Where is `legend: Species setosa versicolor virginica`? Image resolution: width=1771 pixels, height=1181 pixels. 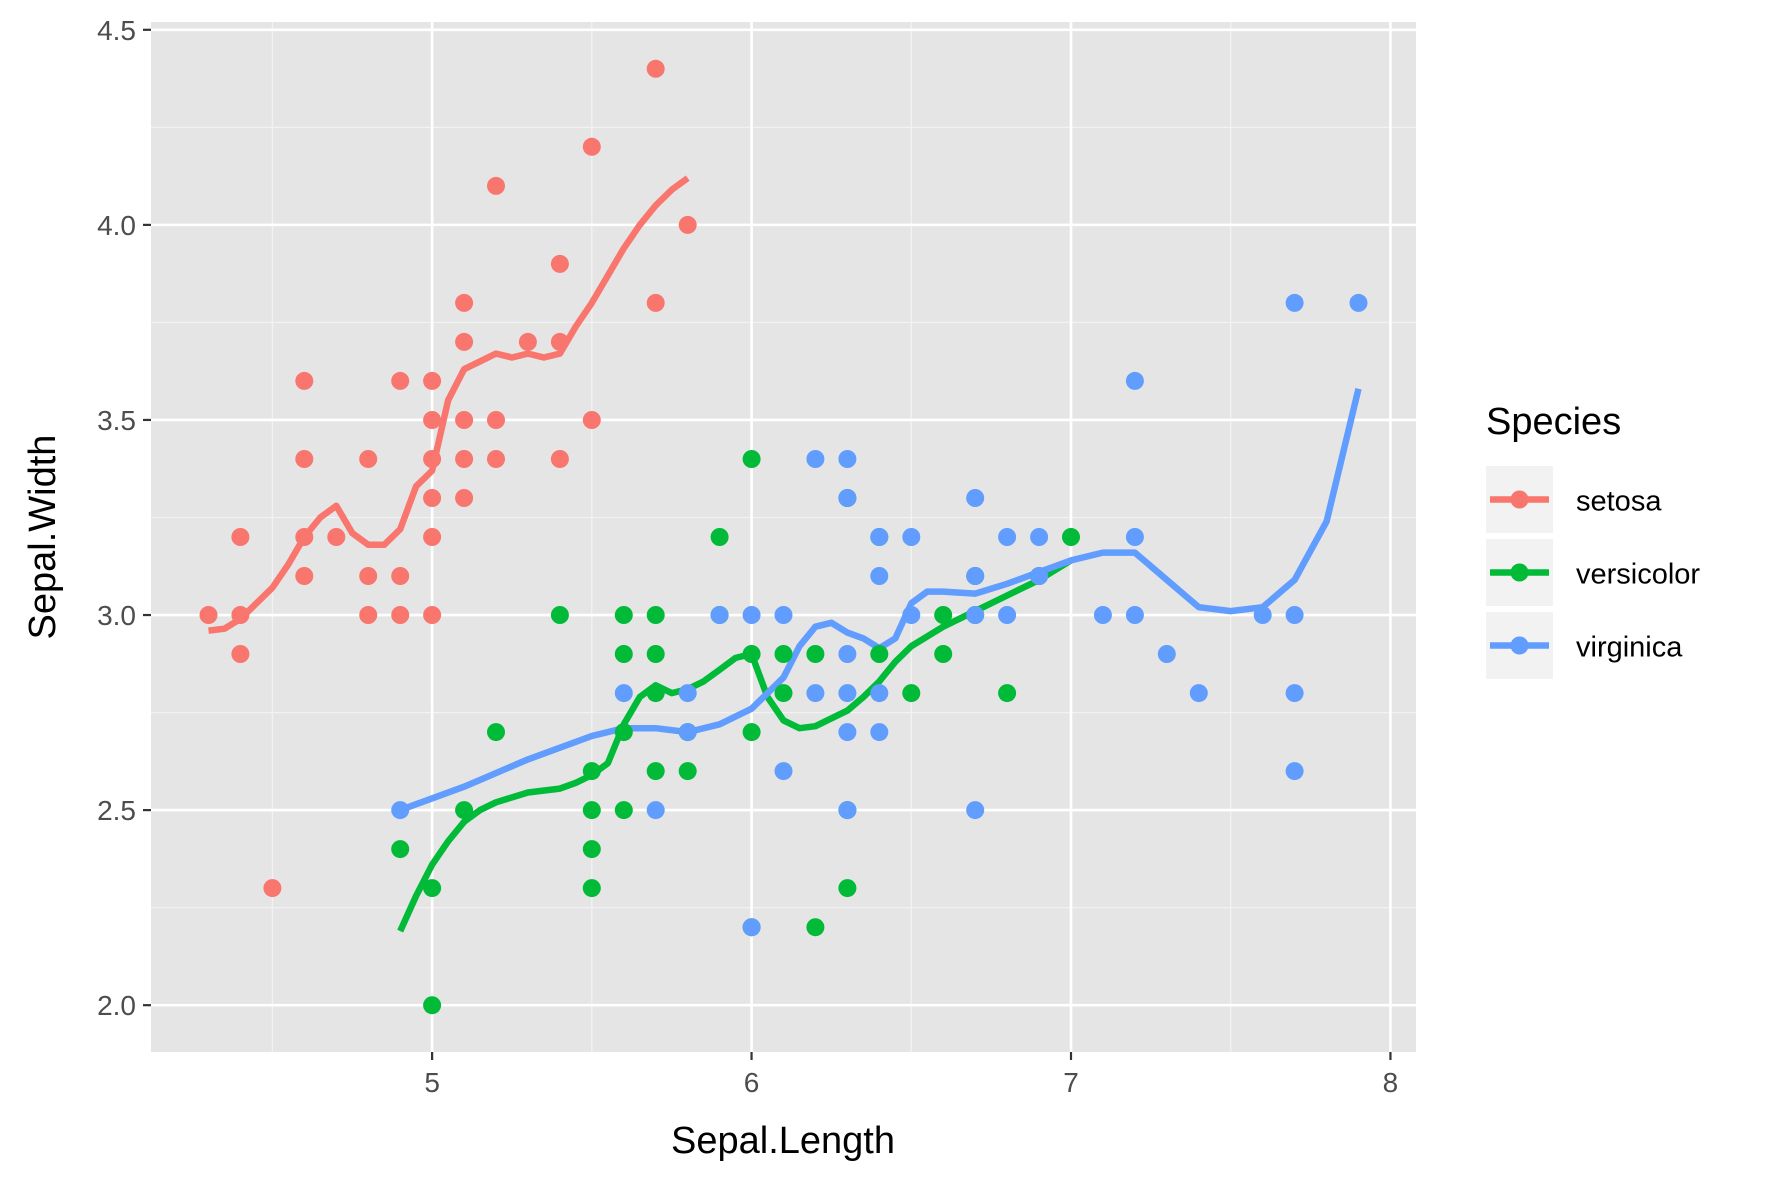
legend: Species setosa versicolor virginica is located at coordinates (1593, 540).